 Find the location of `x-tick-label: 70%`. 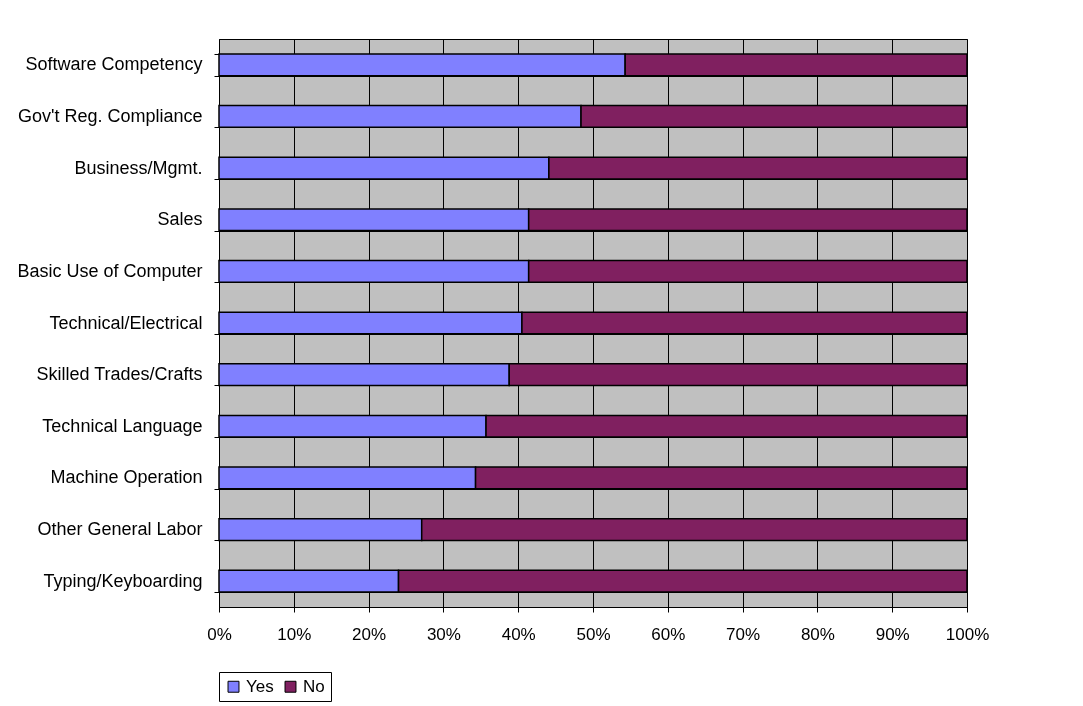

x-tick-label: 70% is located at coordinates (743, 634).